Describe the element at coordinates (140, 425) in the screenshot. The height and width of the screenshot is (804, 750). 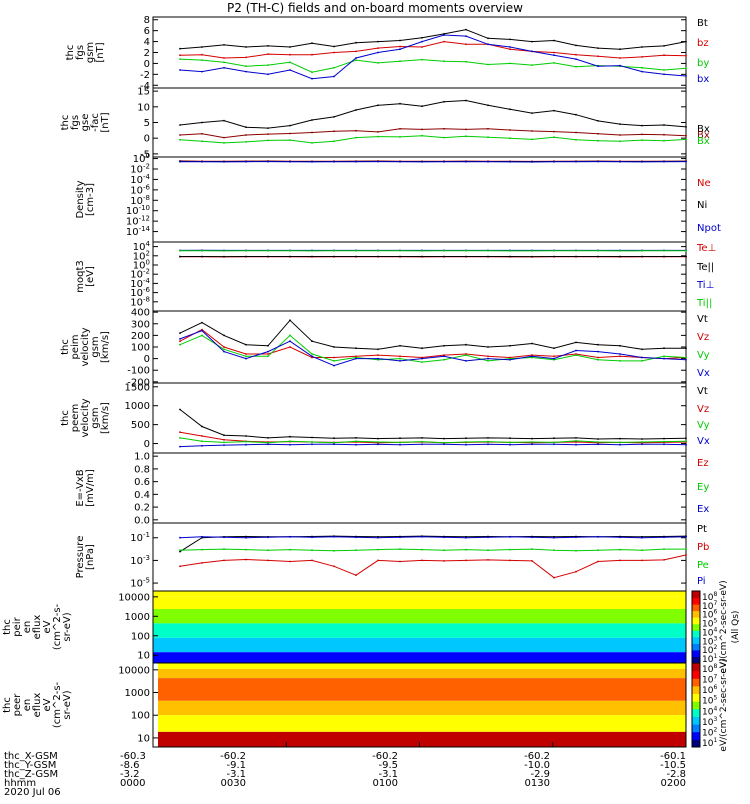
I see `y-tick-label: 500` at that location.